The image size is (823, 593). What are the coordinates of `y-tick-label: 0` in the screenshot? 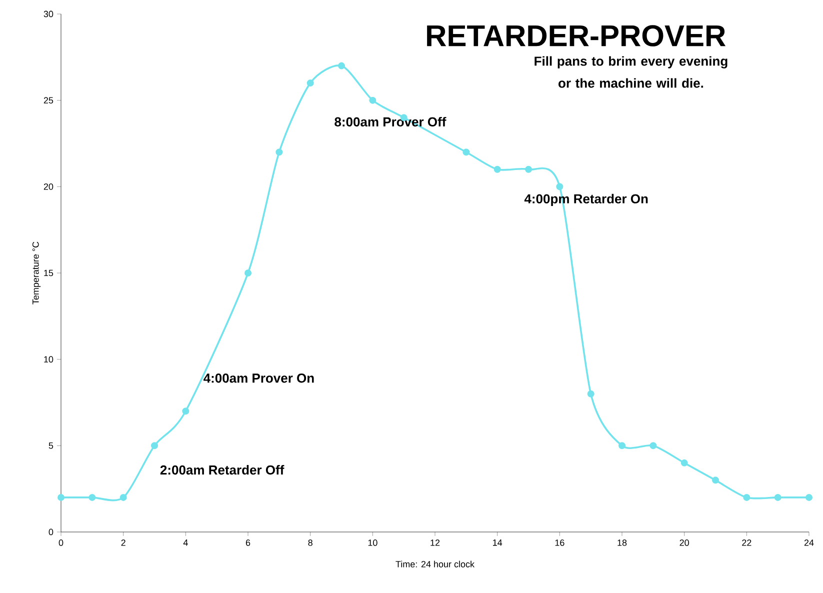 It's located at (51, 532).